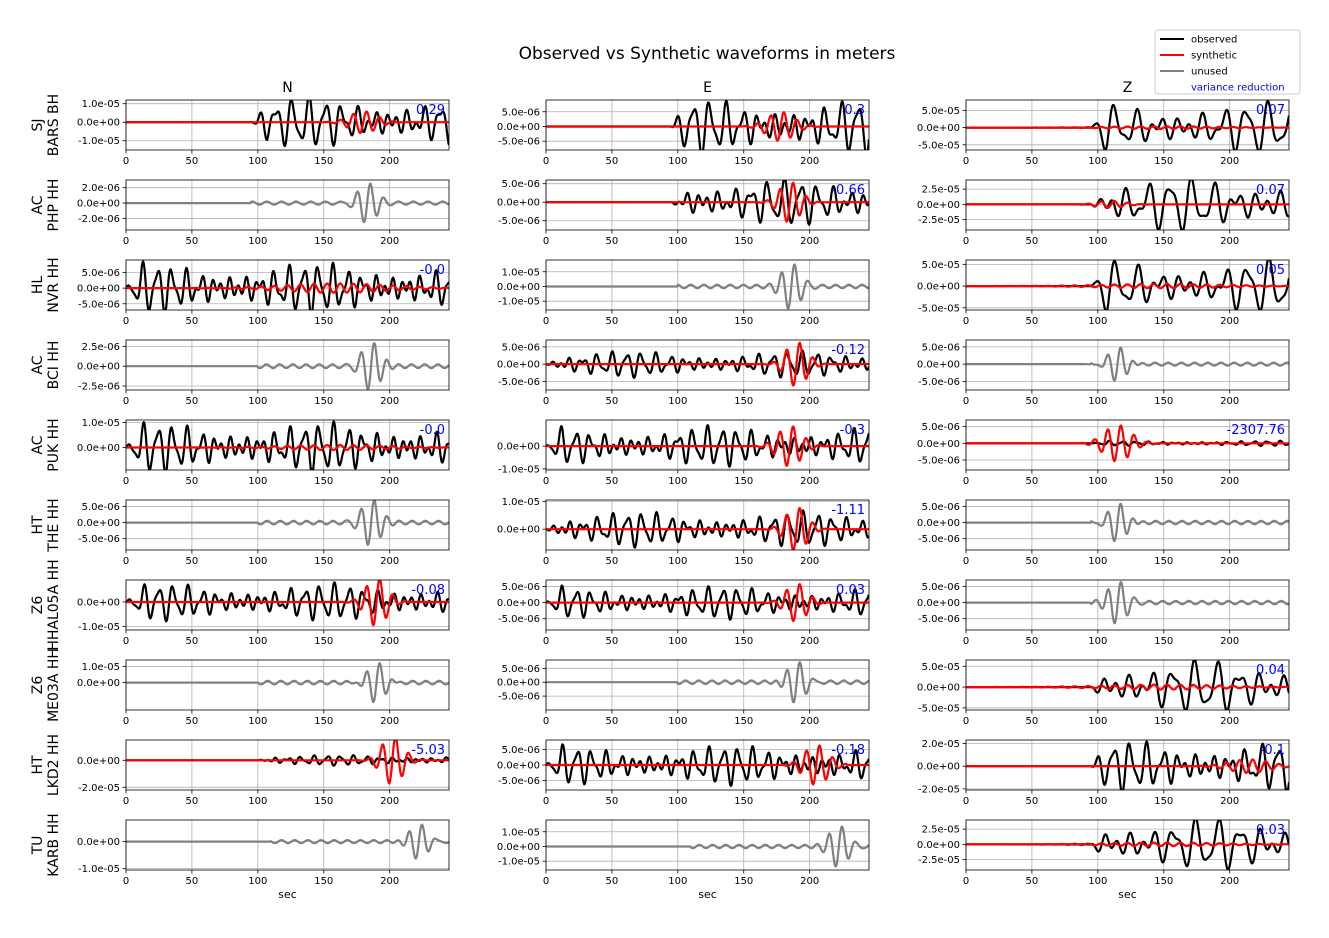 The image size is (1329, 938). Describe the element at coordinates (848, 350) in the screenshot. I see `variance-reduction-label: -0.12` at that location.